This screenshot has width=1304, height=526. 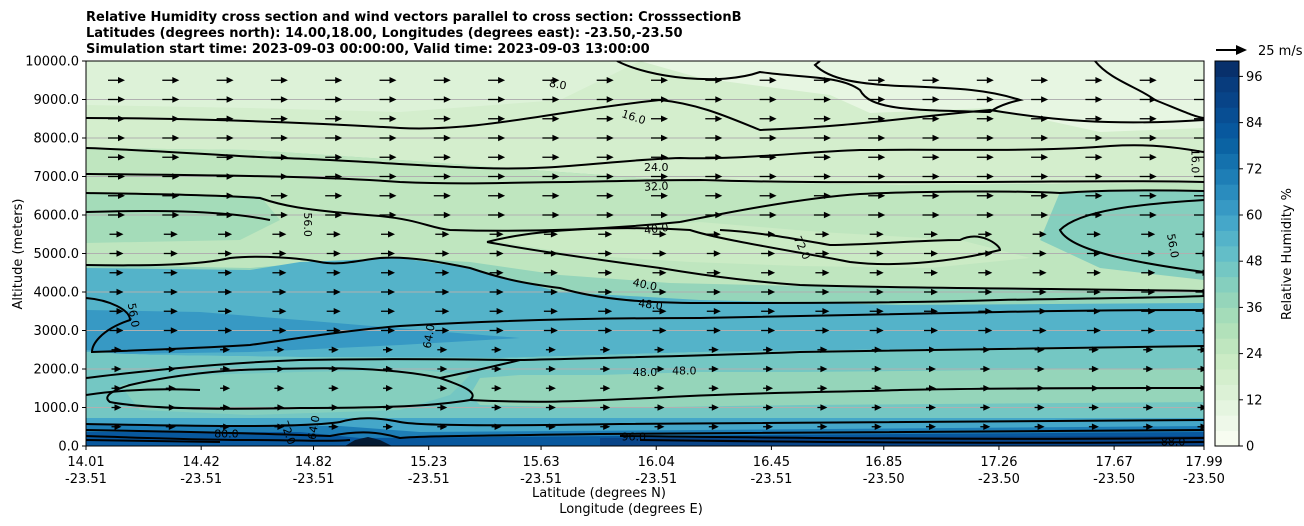 I want to click on x-tick-label-lat: 17.99, so click(x=1203, y=462).